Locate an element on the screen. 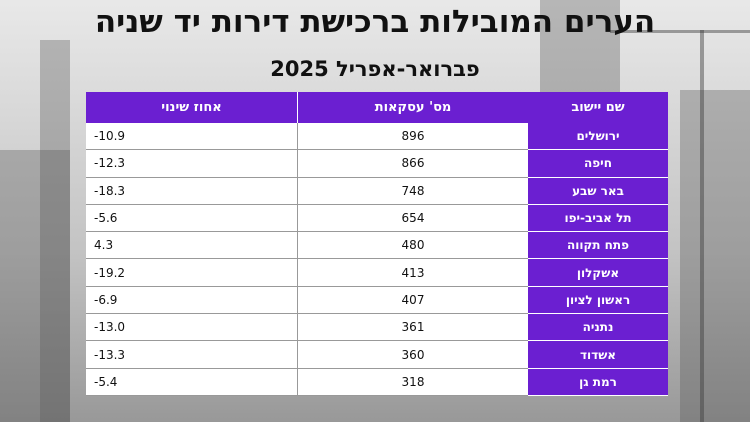  cell-city: ראשון לציון is located at coordinates (598, 300).